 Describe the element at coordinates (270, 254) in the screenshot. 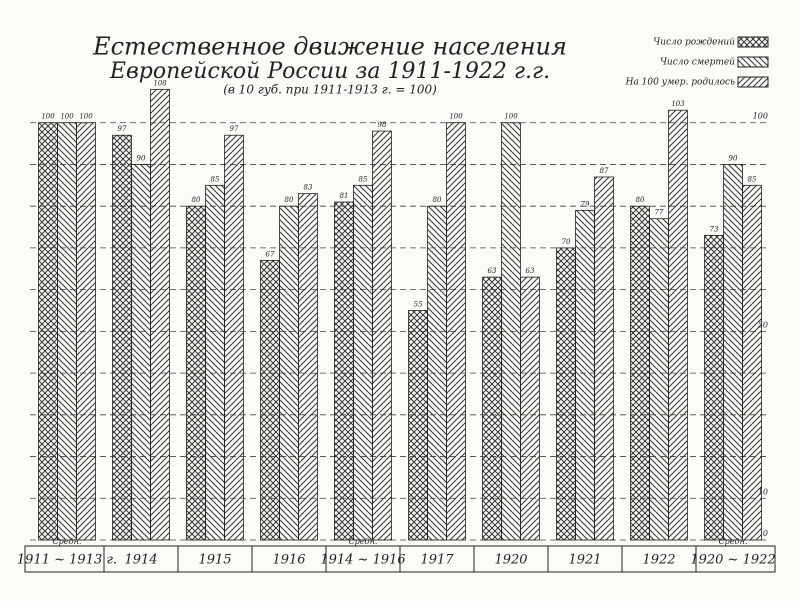

I see `value-label: 67` at that location.